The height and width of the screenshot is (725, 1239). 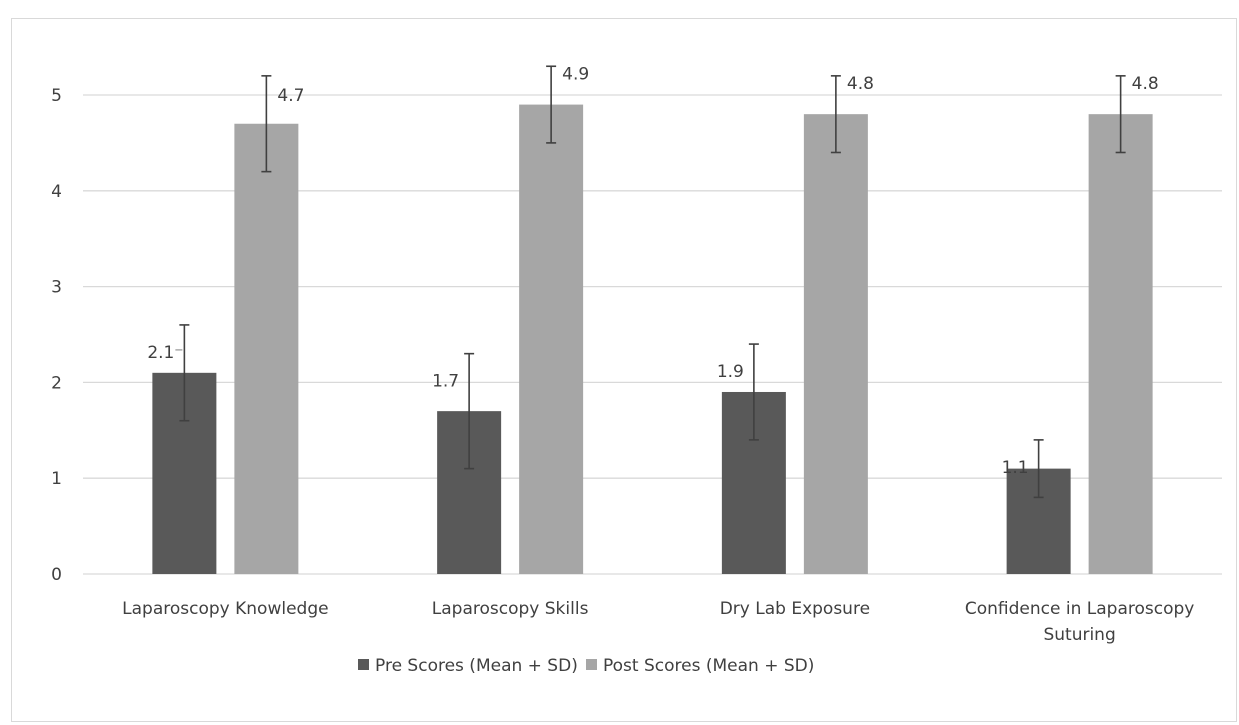 I want to click on y-tick-label: 1, so click(x=56, y=479).